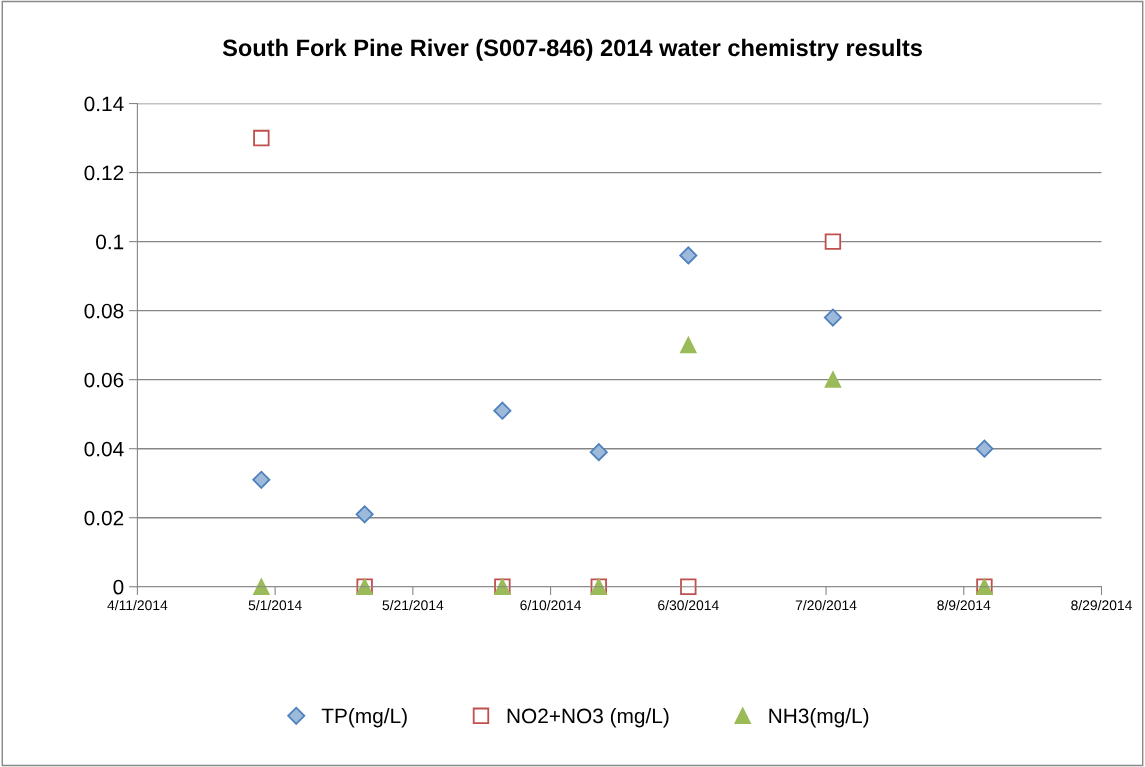 This screenshot has width=1145, height=767. What do you see at coordinates (1101, 605) in the screenshot?
I see `x-tick-label: 8/29/2014` at bounding box center [1101, 605].